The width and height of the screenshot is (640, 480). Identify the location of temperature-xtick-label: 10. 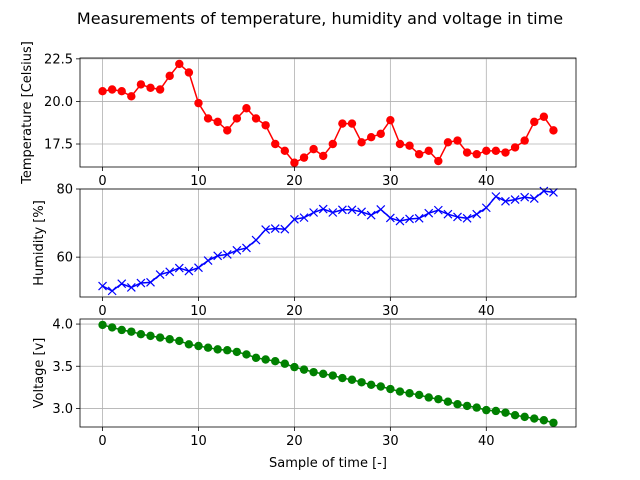
(198, 181).